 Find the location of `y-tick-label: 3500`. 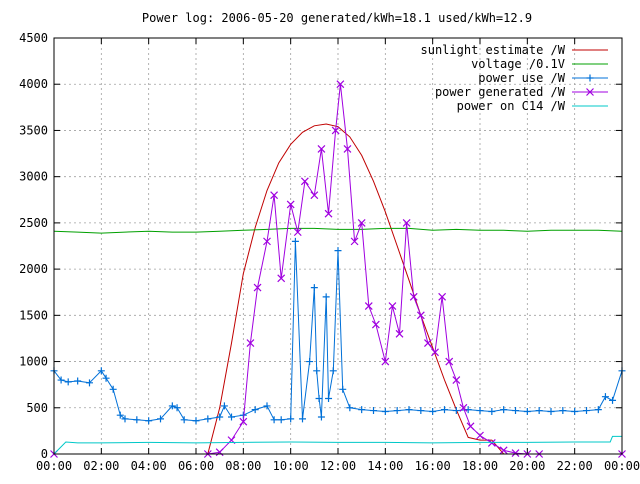

y-tick-label: 3500 is located at coordinates (33, 130).